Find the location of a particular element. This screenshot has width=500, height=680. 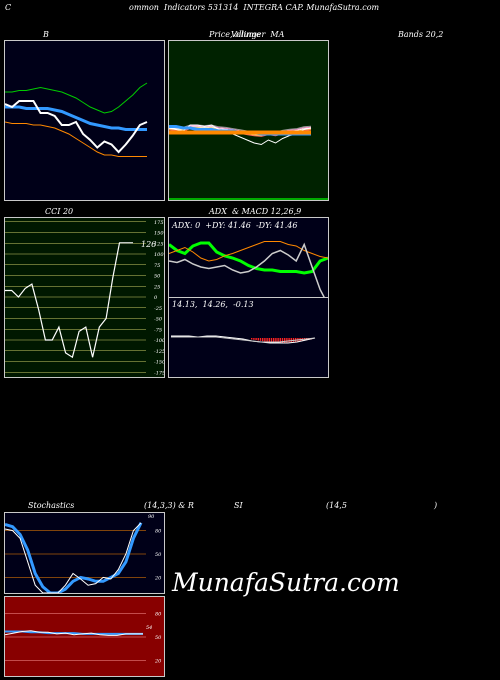

cci-tick-label: 150 is located at coordinates (159, 234).